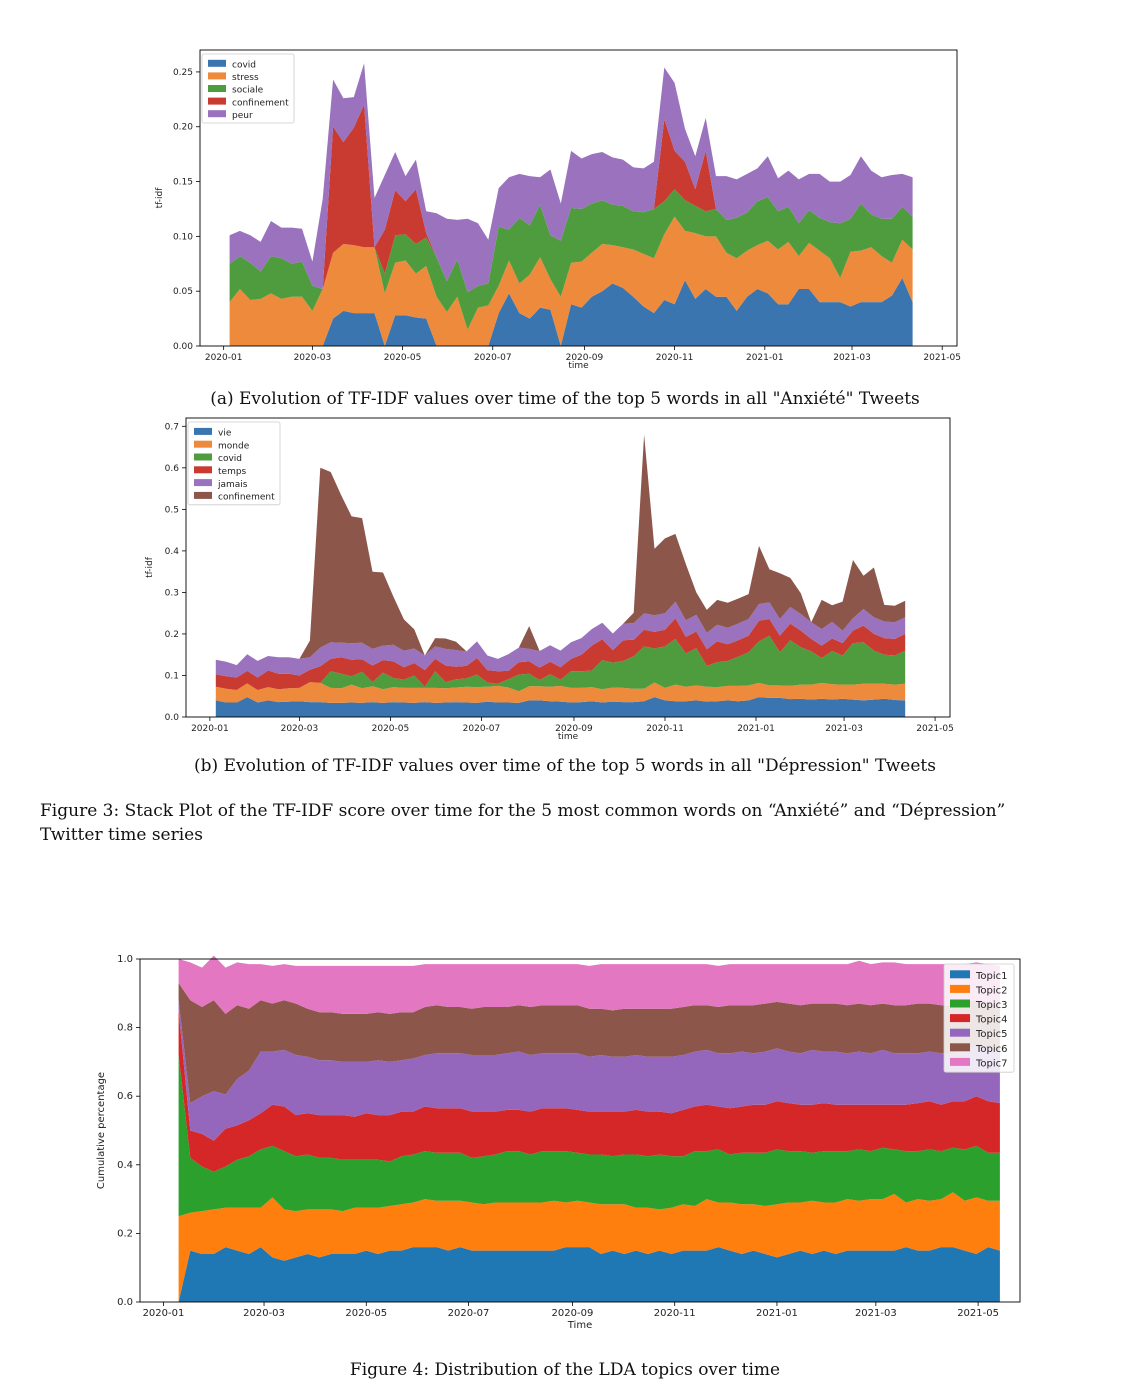  What do you see at coordinates (589, 1043) in the screenshot?
I see `area-series-topic6` at bounding box center [589, 1043].